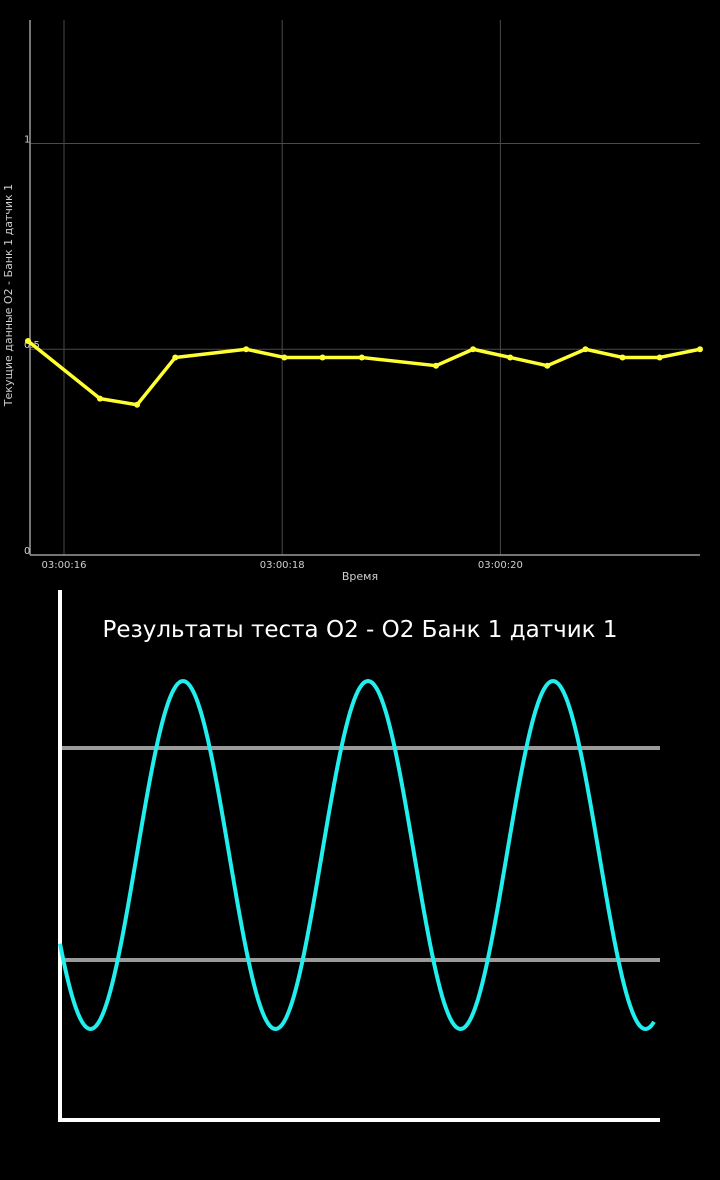 The height and width of the screenshot is (1180, 720). I want to click on o2-series-line, so click(363, 373).